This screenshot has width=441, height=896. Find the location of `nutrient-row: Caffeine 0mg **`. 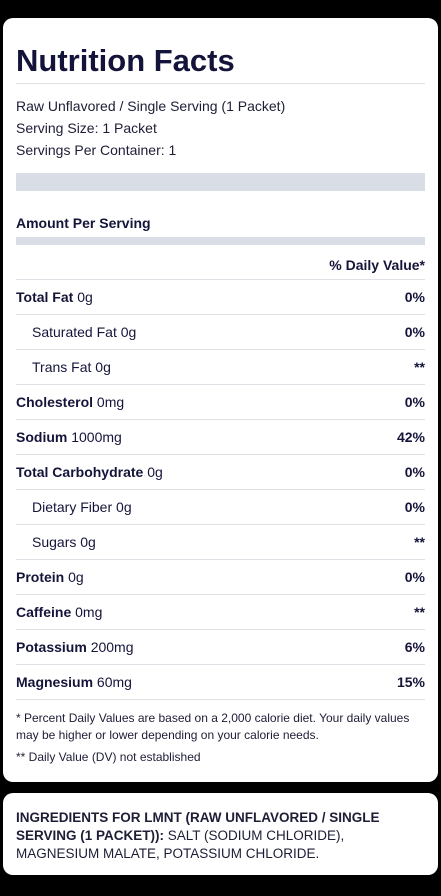

nutrient-row: Caffeine 0mg ** is located at coordinates (220, 611).